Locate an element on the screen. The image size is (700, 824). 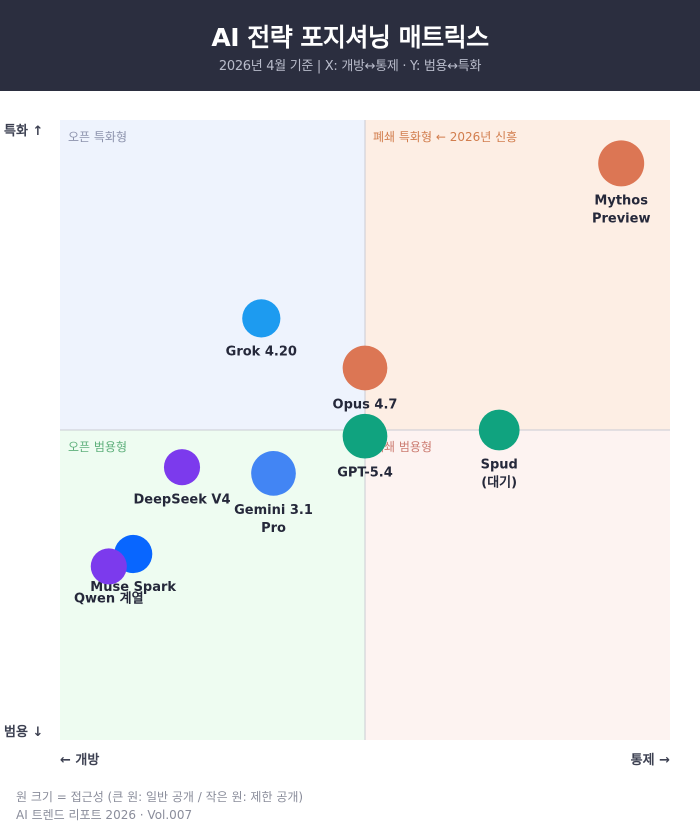
data-point: Qwen 계열 is located at coordinates (109, 577).